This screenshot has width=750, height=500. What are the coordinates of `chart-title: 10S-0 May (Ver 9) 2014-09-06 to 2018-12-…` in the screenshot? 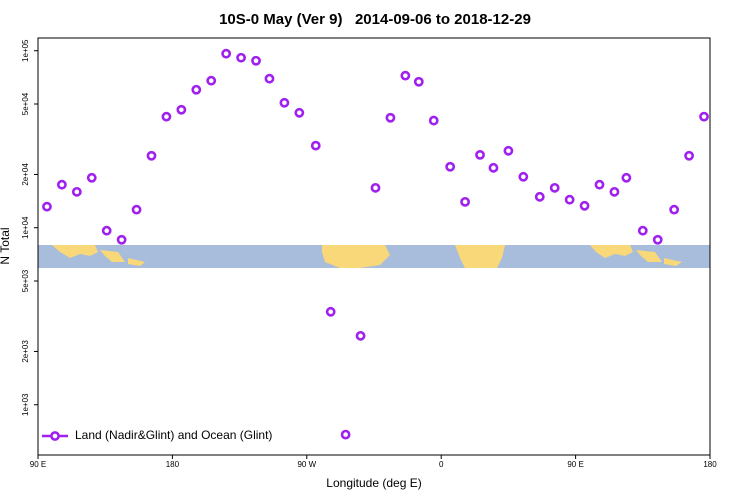 It's located at (375, 19).